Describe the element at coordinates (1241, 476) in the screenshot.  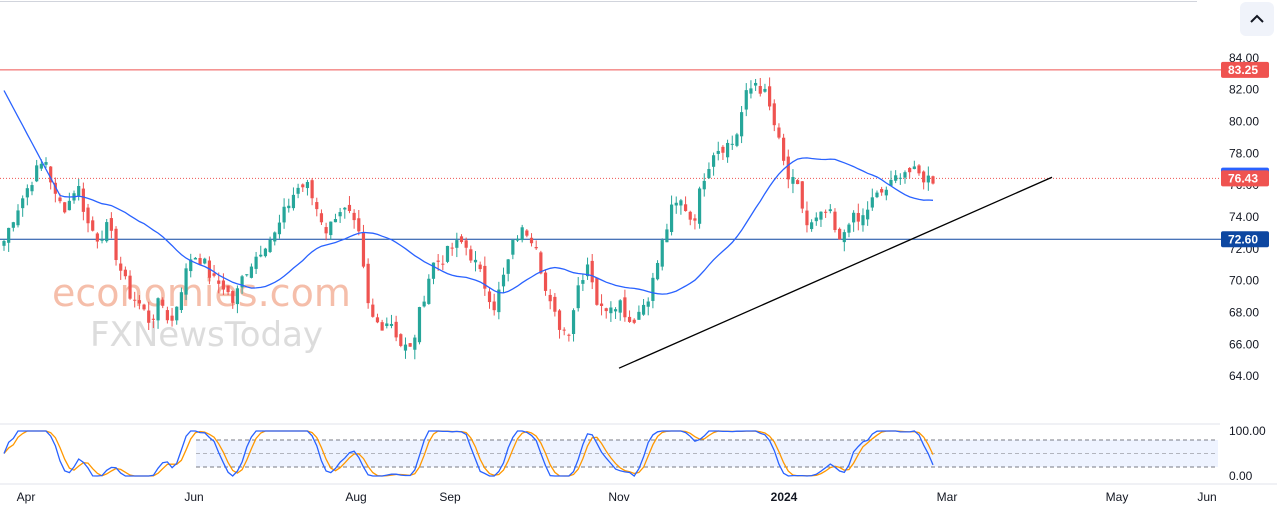
I see `stochastic-tick-label: 0.00` at that location.